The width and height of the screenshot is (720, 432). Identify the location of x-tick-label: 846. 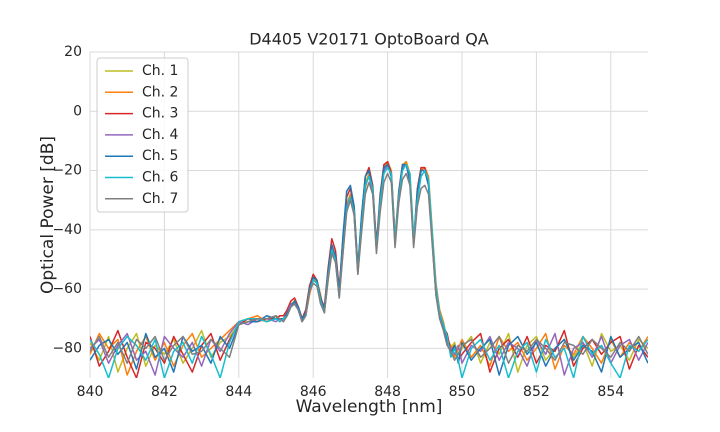
(313, 392).